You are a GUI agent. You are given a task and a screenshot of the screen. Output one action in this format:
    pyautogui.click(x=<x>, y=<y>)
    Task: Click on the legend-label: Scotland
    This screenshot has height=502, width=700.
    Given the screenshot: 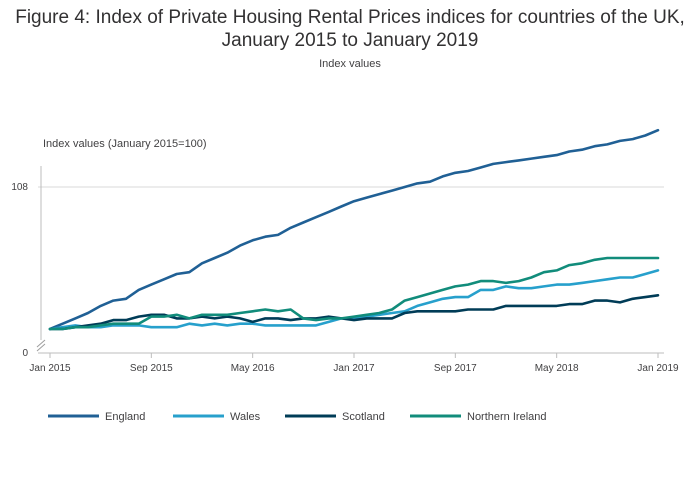 What is the action you would take?
    pyautogui.click(x=363, y=417)
    